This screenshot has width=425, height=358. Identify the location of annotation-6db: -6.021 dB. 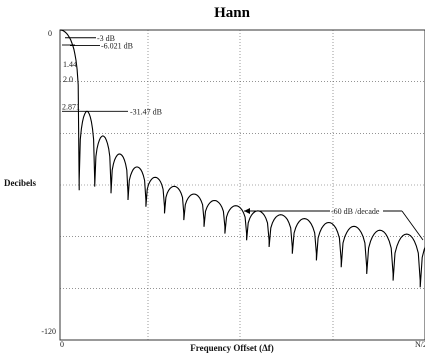
(117, 46).